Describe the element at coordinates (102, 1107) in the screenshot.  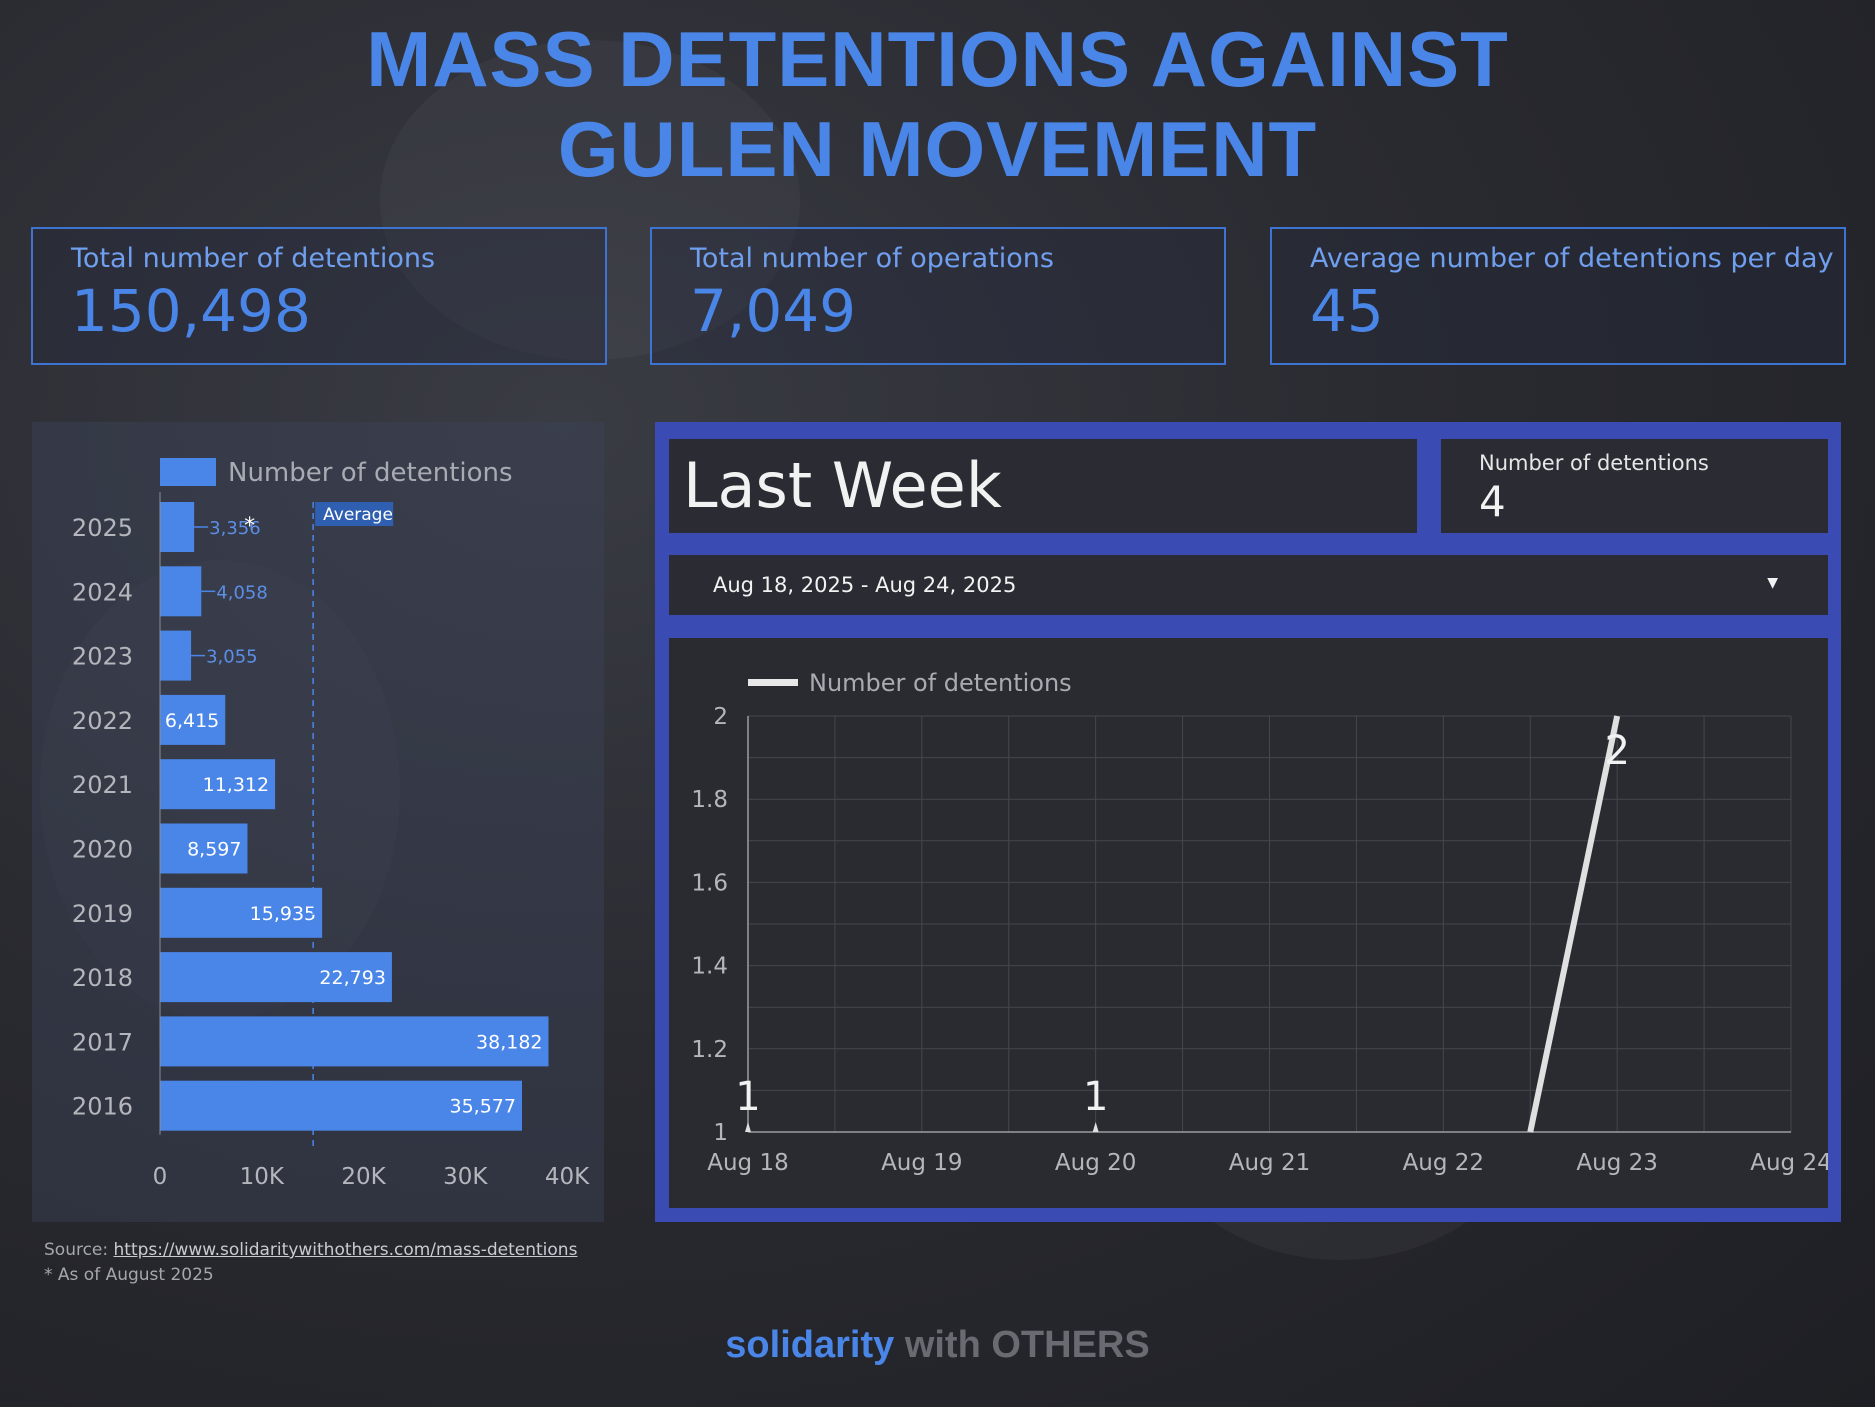
I see `y-tick-label: 2016` at that location.